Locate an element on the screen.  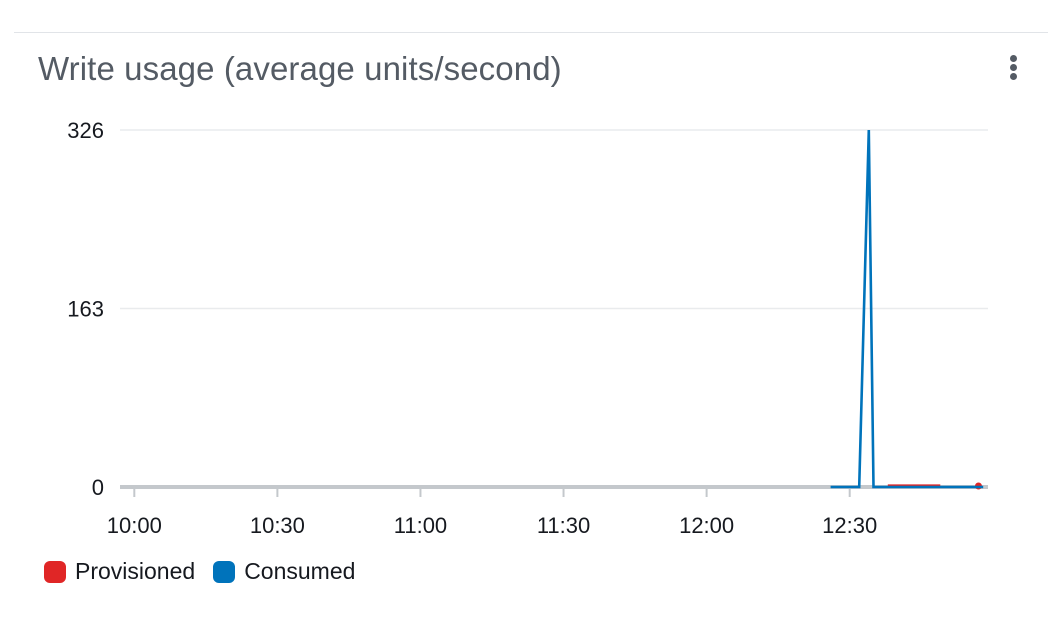
legend-label-consumed: Consumed is located at coordinates (300, 571).